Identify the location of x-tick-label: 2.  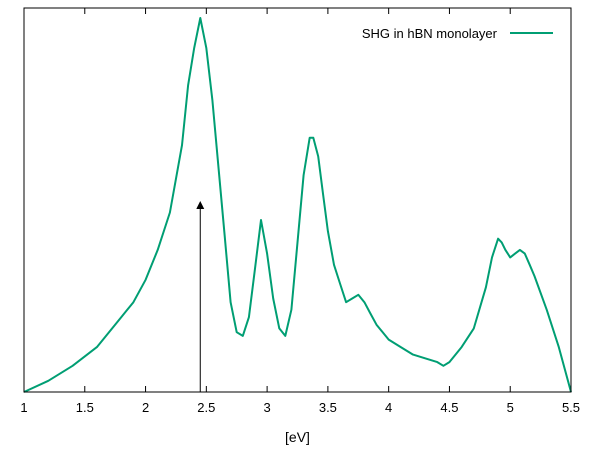
(145, 407).